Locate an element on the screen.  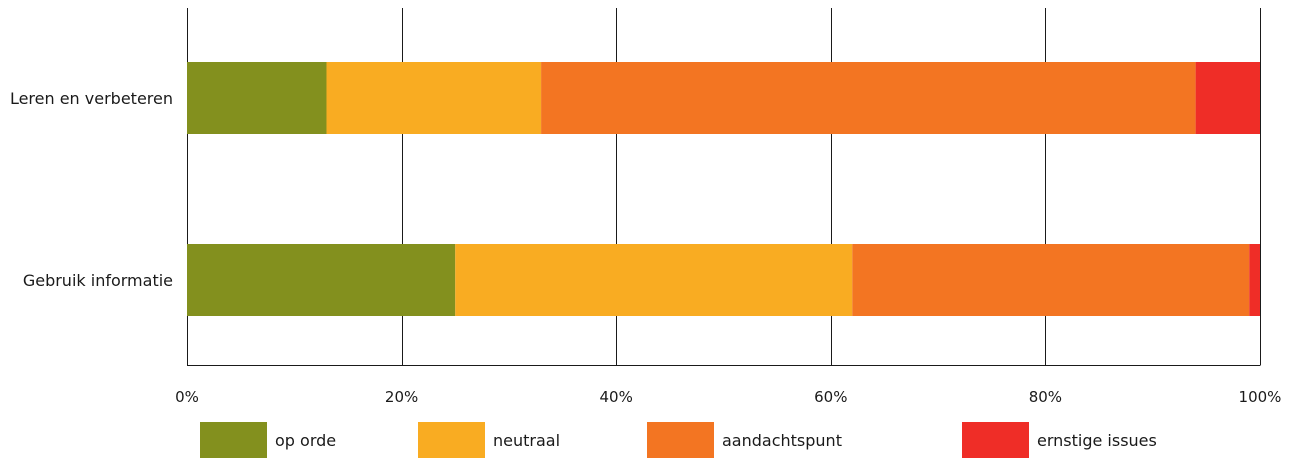
category-label: Leren en verbeteren is located at coordinates (91, 98).